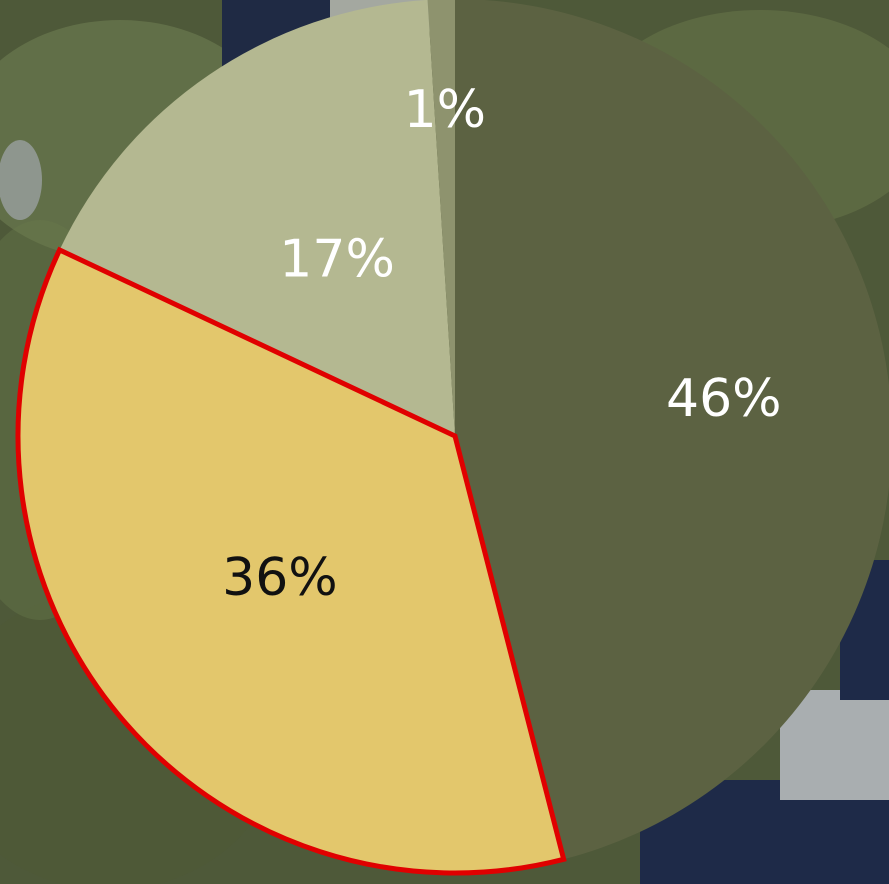 The image size is (889, 884). Describe the element at coordinates (724, 399) in the screenshot. I see `pie-slice-label-1: 46%` at that location.